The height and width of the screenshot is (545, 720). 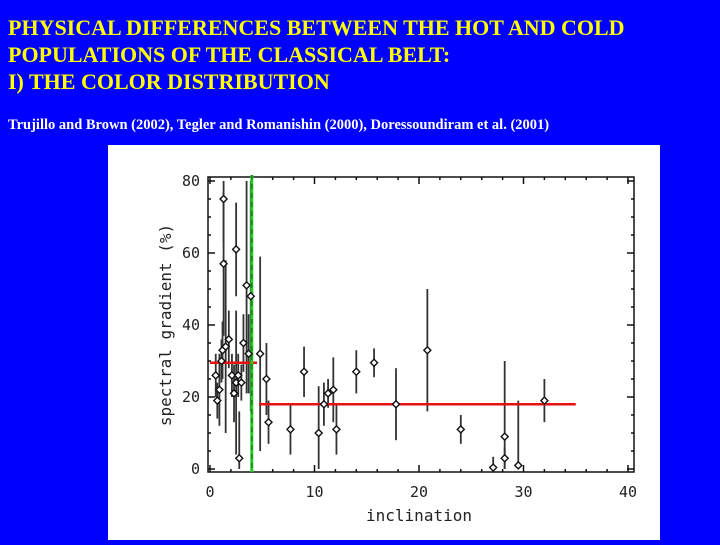 I want to click on y-tick-label: 80, so click(x=191, y=181).